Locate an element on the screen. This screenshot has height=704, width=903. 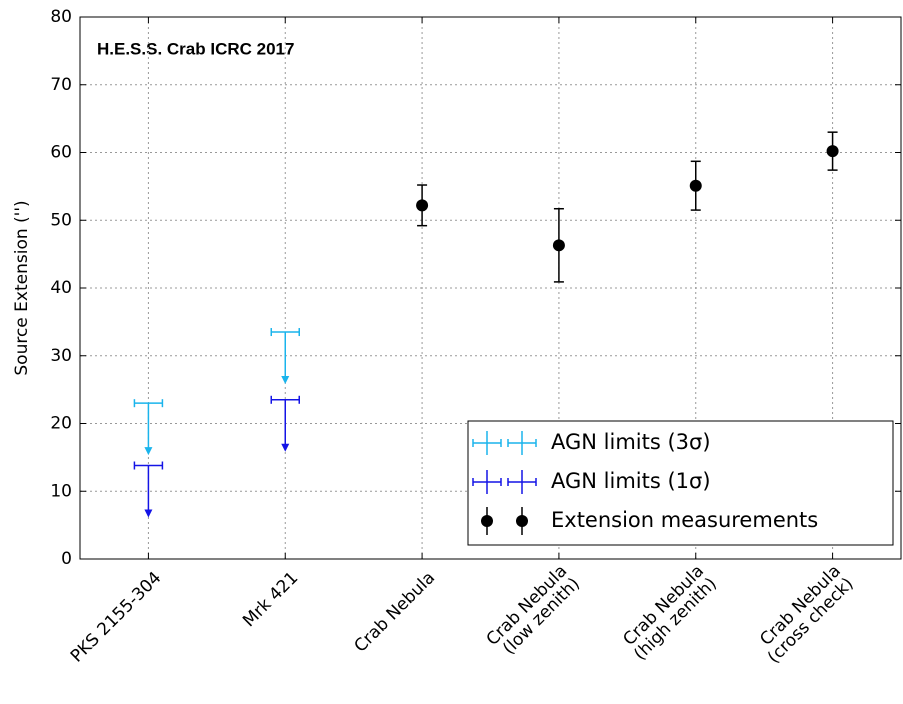
x-tick-label: Crab Nebula(high zenith) is located at coordinates (669, 612).